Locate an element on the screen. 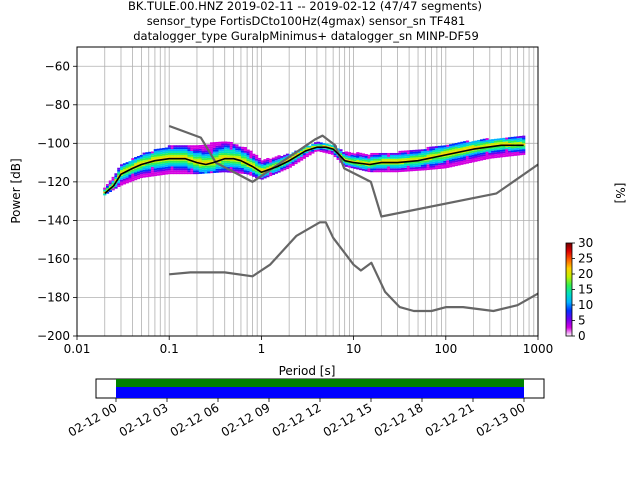  y-tick-label: −180 is located at coordinates (53, 297).